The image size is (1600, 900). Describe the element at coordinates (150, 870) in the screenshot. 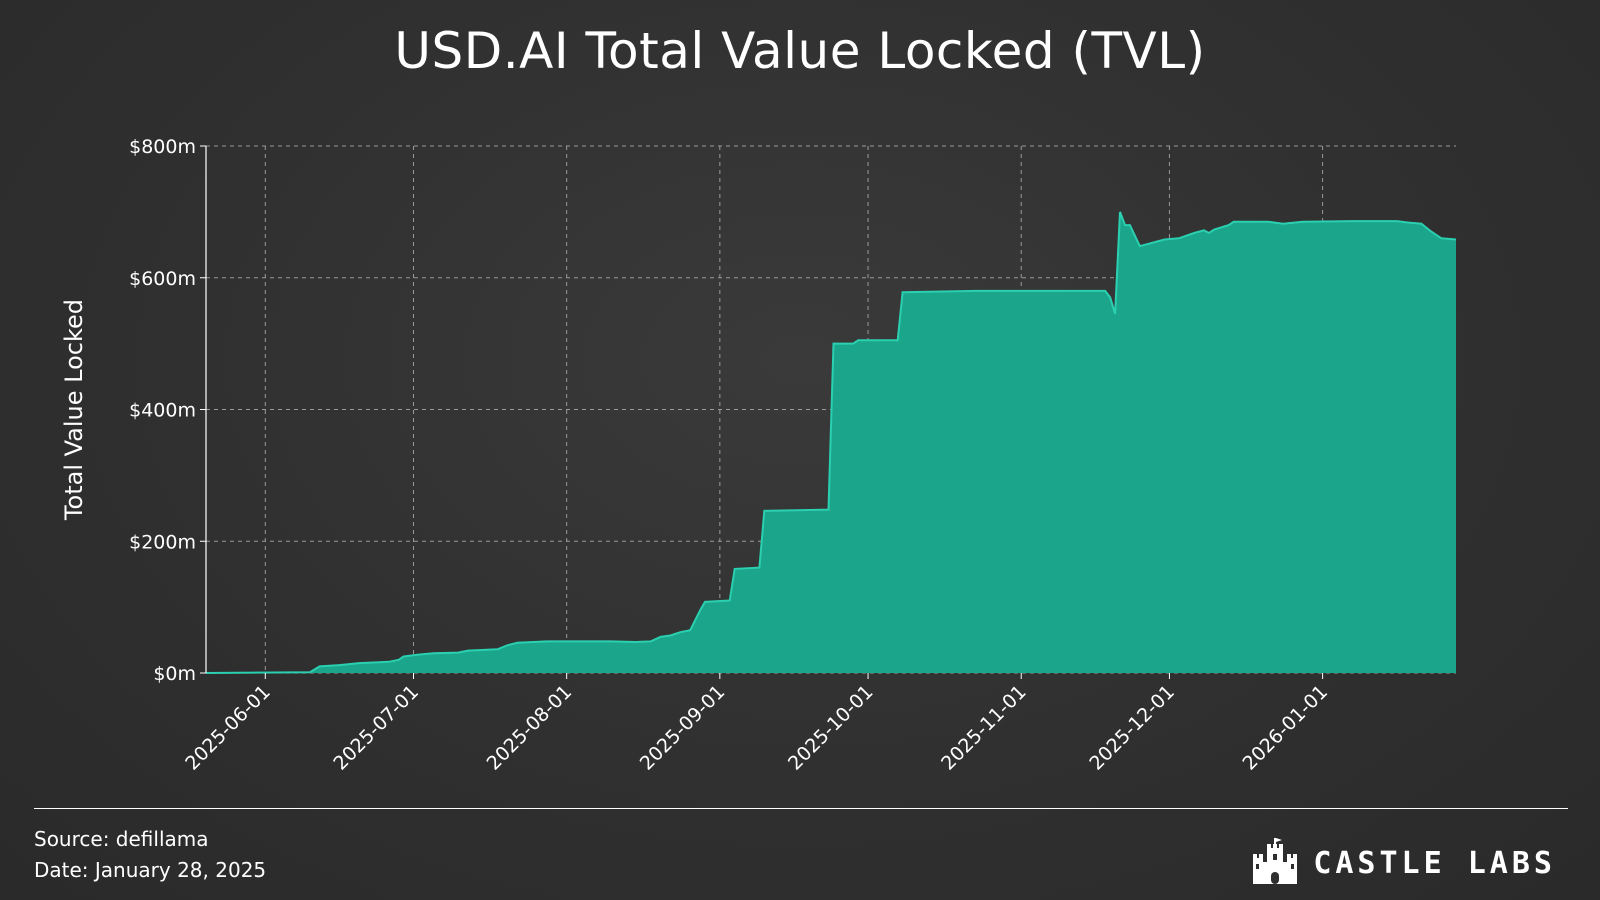

I see `date-note: Date: January 28, 2025` at that location.